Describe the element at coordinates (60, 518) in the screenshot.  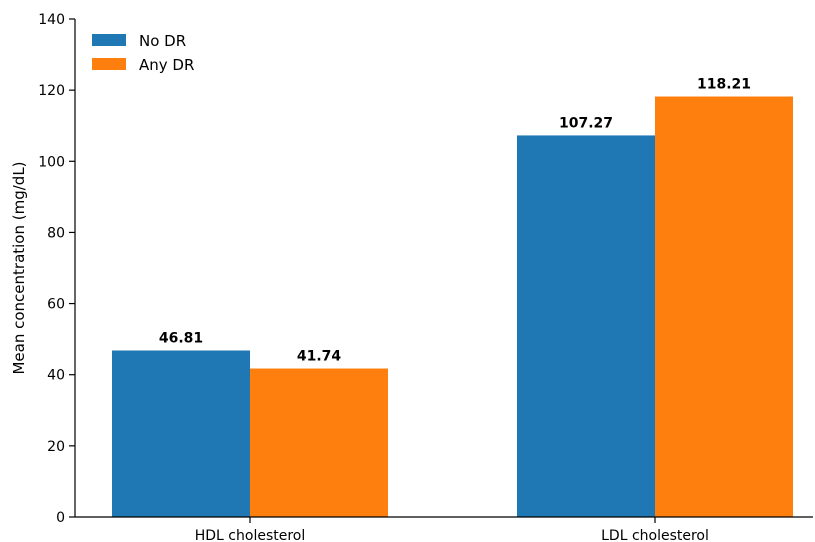
I see `y-tick-label: 0` at that location.